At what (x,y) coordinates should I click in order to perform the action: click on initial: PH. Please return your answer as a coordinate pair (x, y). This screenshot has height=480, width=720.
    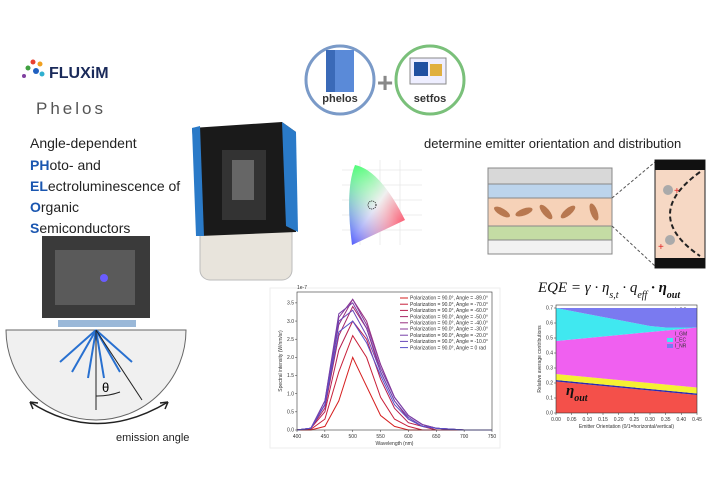
    Looking at the image, I should click on (39, 165).